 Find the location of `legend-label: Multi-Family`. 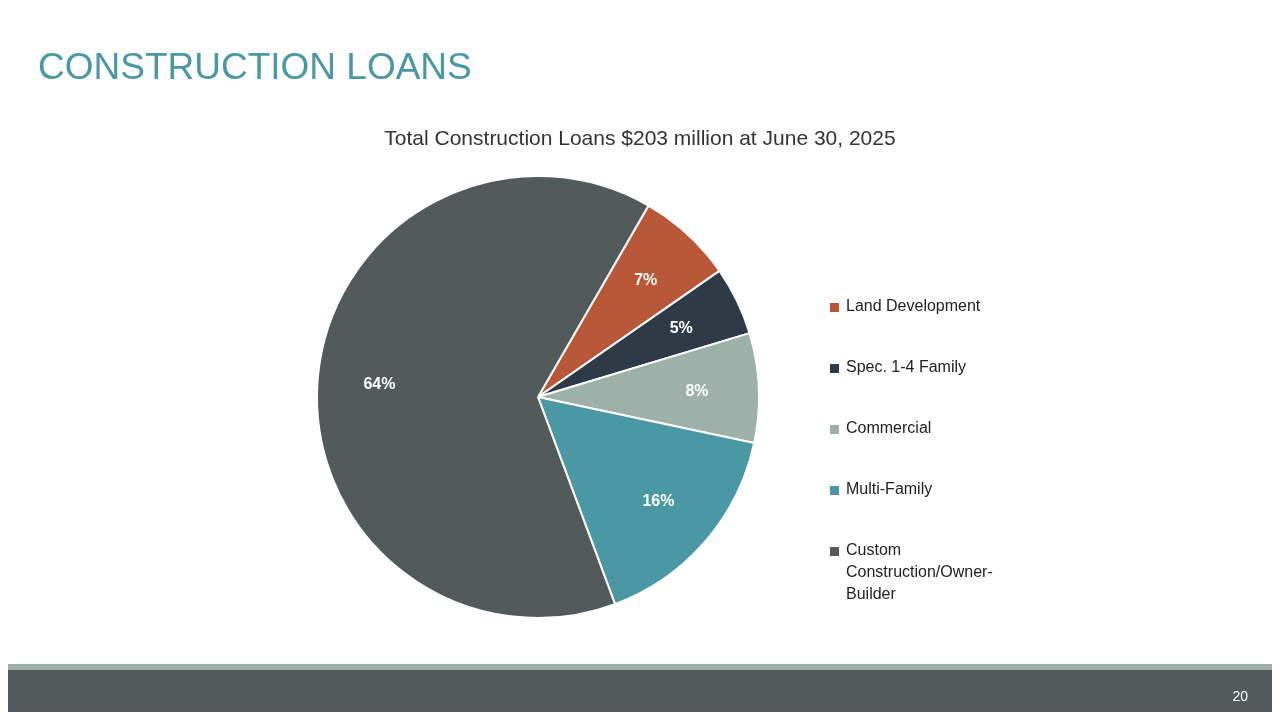

legend-label: Multi-Family is located at coordinates (889, 489).